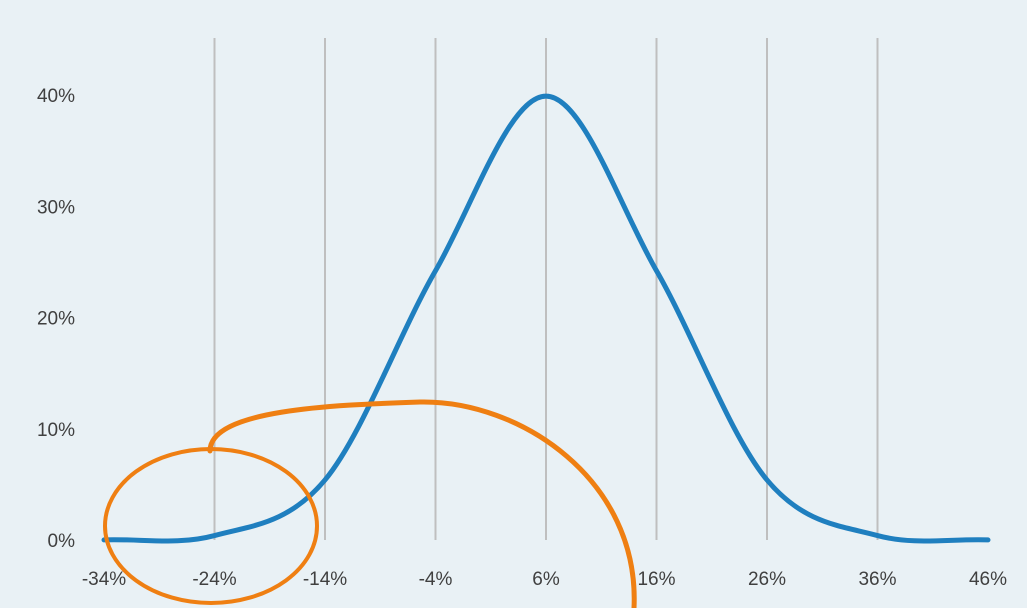 Image resolution: width=1027 pixels, height=613 pixels. I want to click on x-tick-label: 46%, so click(988, 579).